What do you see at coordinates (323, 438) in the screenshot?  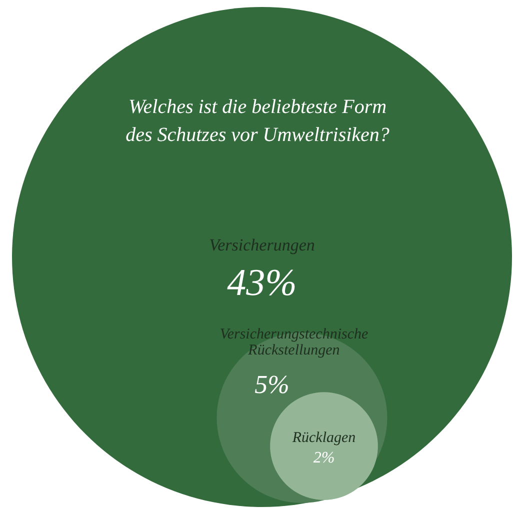 I see `category-label: Rücklagen` at bounding box center [323, 438].